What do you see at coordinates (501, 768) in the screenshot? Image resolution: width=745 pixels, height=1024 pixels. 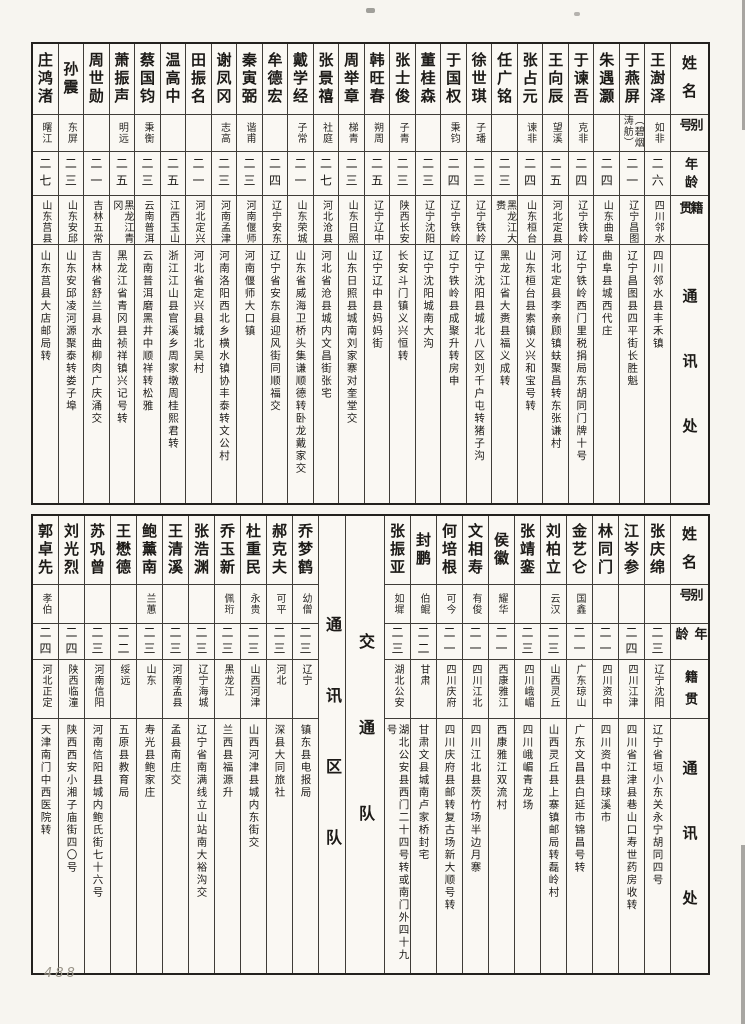 I see `address-cell: 西康雅江双流村` at bounding box center [501, 768].